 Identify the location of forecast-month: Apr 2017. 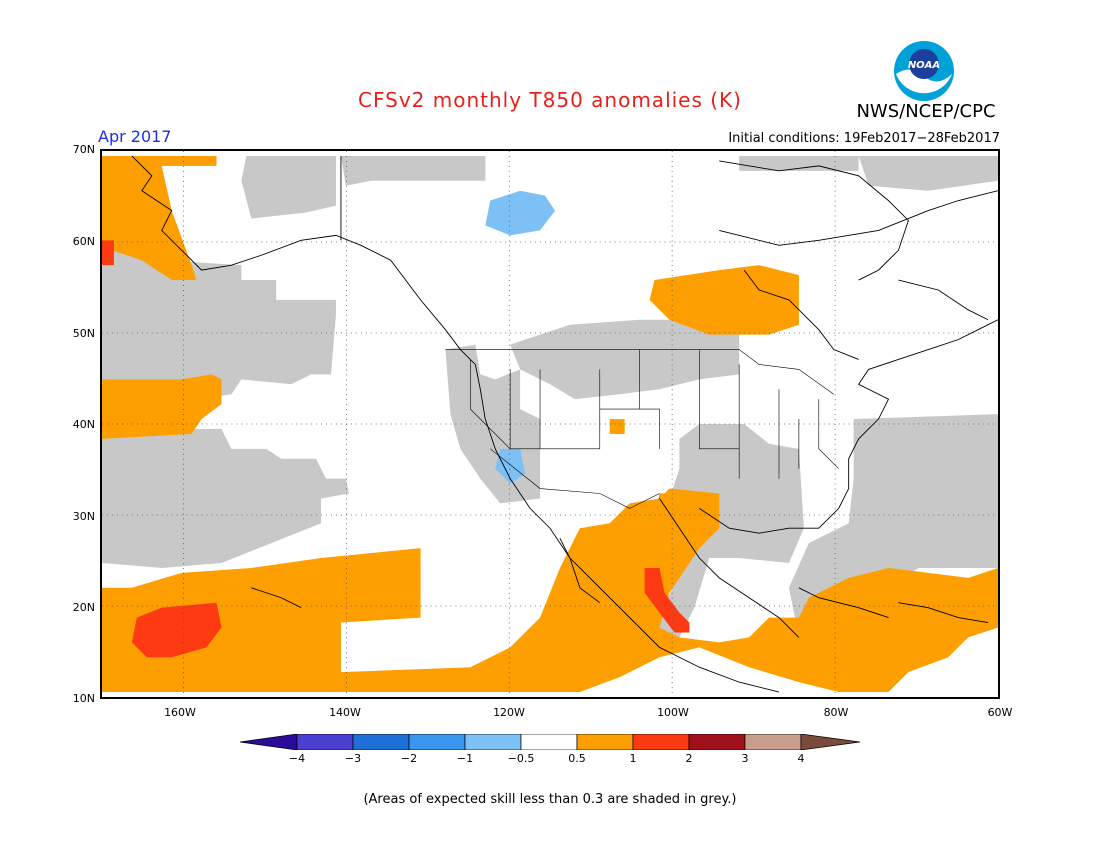
(135, 136).